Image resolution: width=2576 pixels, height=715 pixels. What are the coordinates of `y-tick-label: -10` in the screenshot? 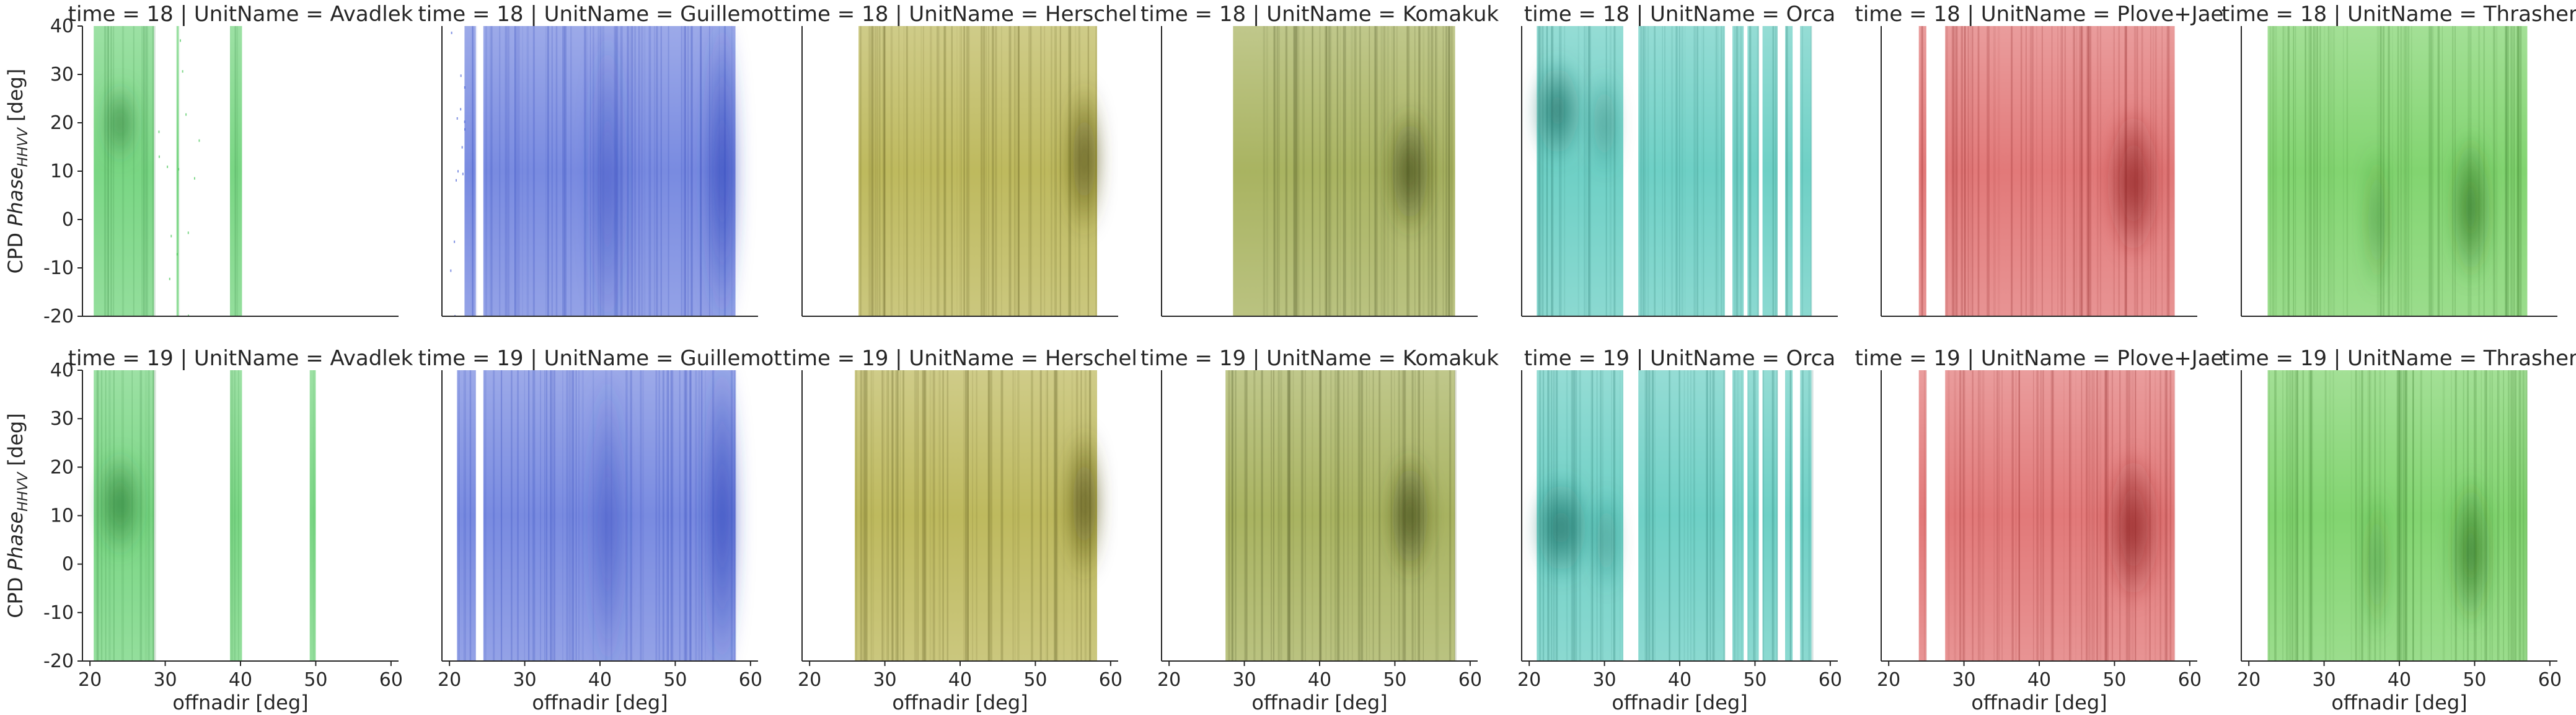 It's located at (58, 268).